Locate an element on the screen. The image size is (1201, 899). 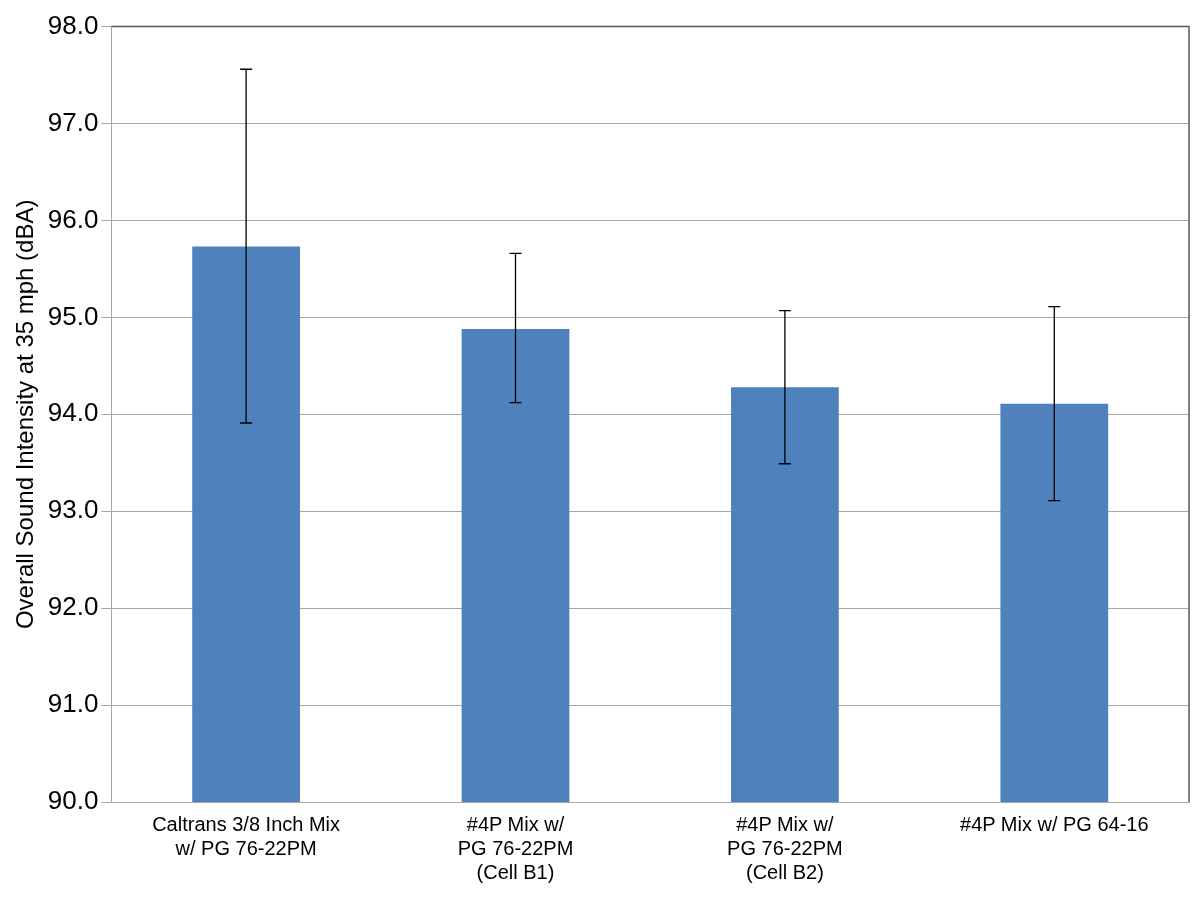
y-tick-label: 97.0 is located at coordinates (73, 121).